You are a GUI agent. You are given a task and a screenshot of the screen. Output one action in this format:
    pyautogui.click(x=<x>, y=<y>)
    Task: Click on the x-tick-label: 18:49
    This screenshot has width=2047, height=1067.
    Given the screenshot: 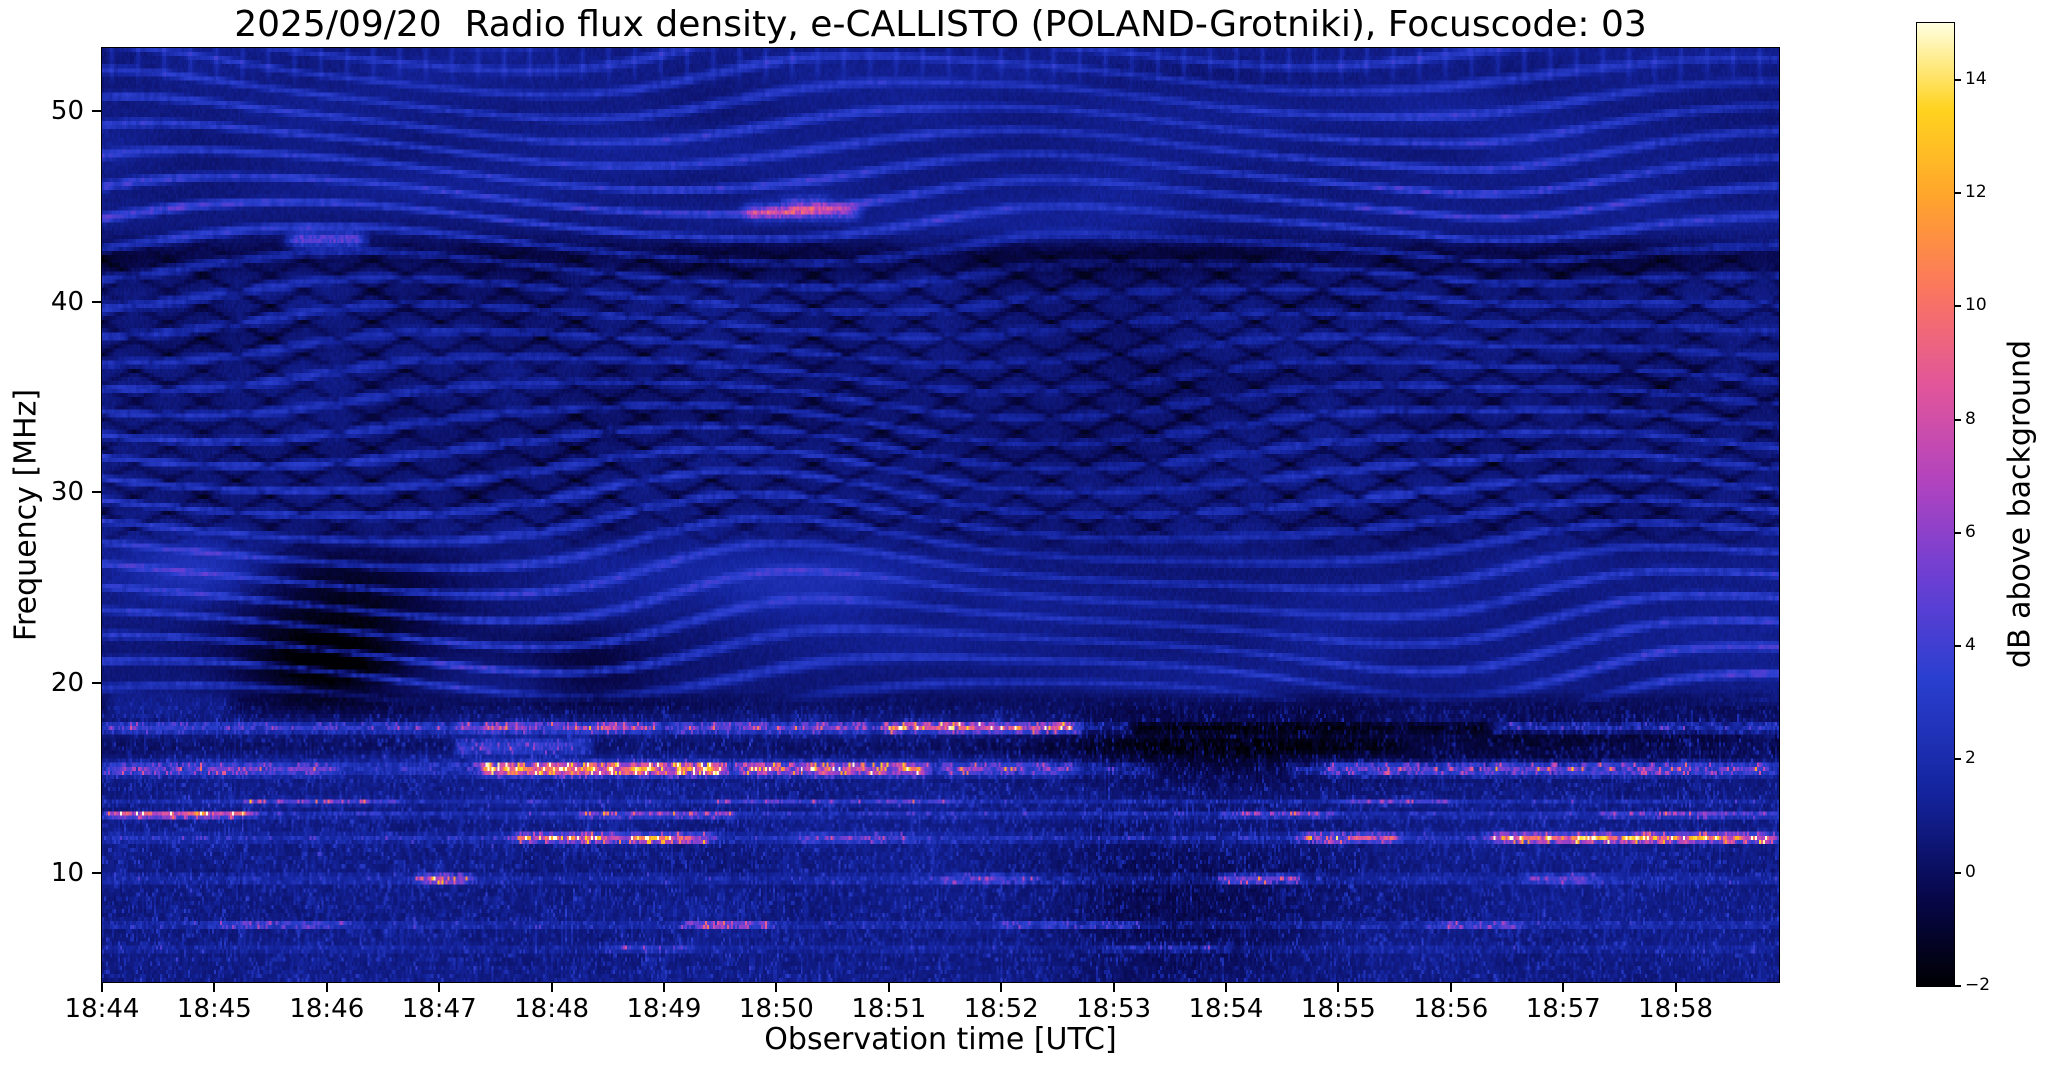 What is the action you would take?
    pyautogui.click(x=664, y=1009)
    